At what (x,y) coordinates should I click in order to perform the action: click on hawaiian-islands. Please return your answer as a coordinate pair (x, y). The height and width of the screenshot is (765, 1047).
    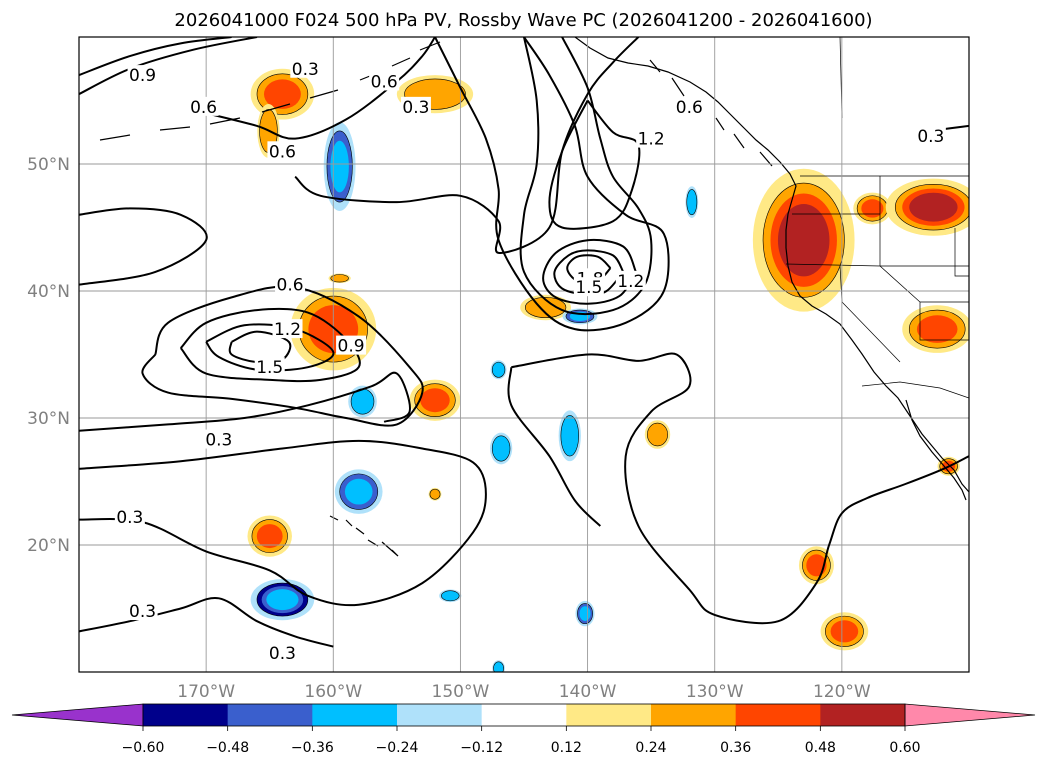
    Looking at the image, I should click on (364, 536).